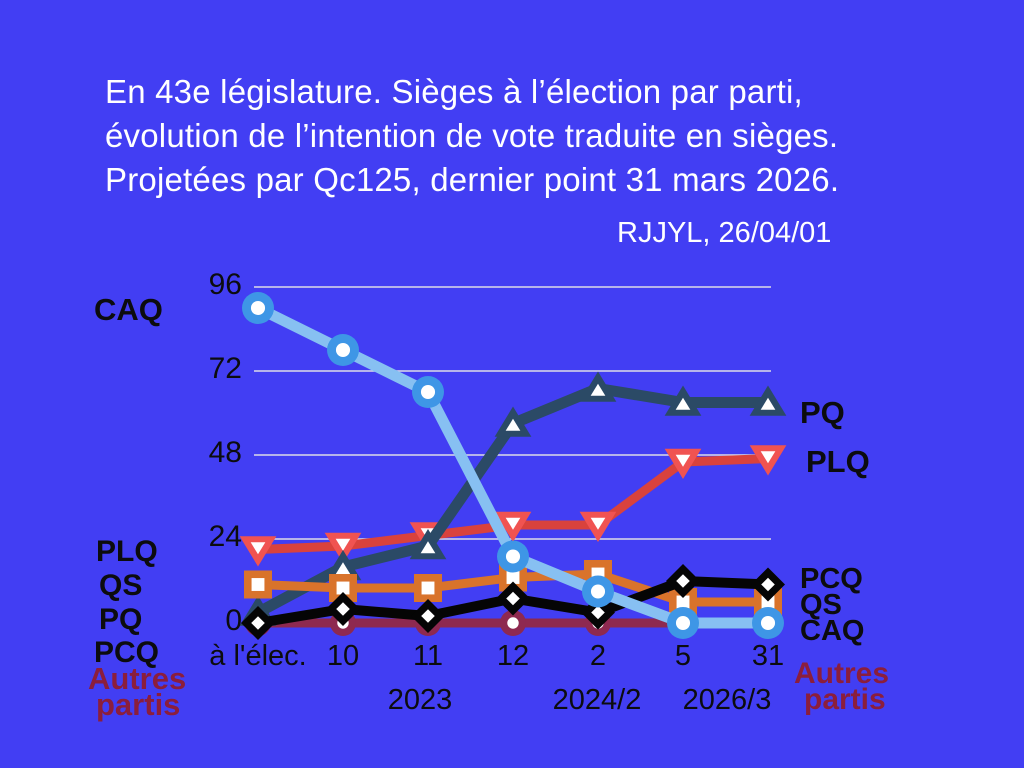  What do you see at coordinates (838, 461) in the screenshot?
I see `party-label-right-plq: PLQ` at bounding box center [838, 461].